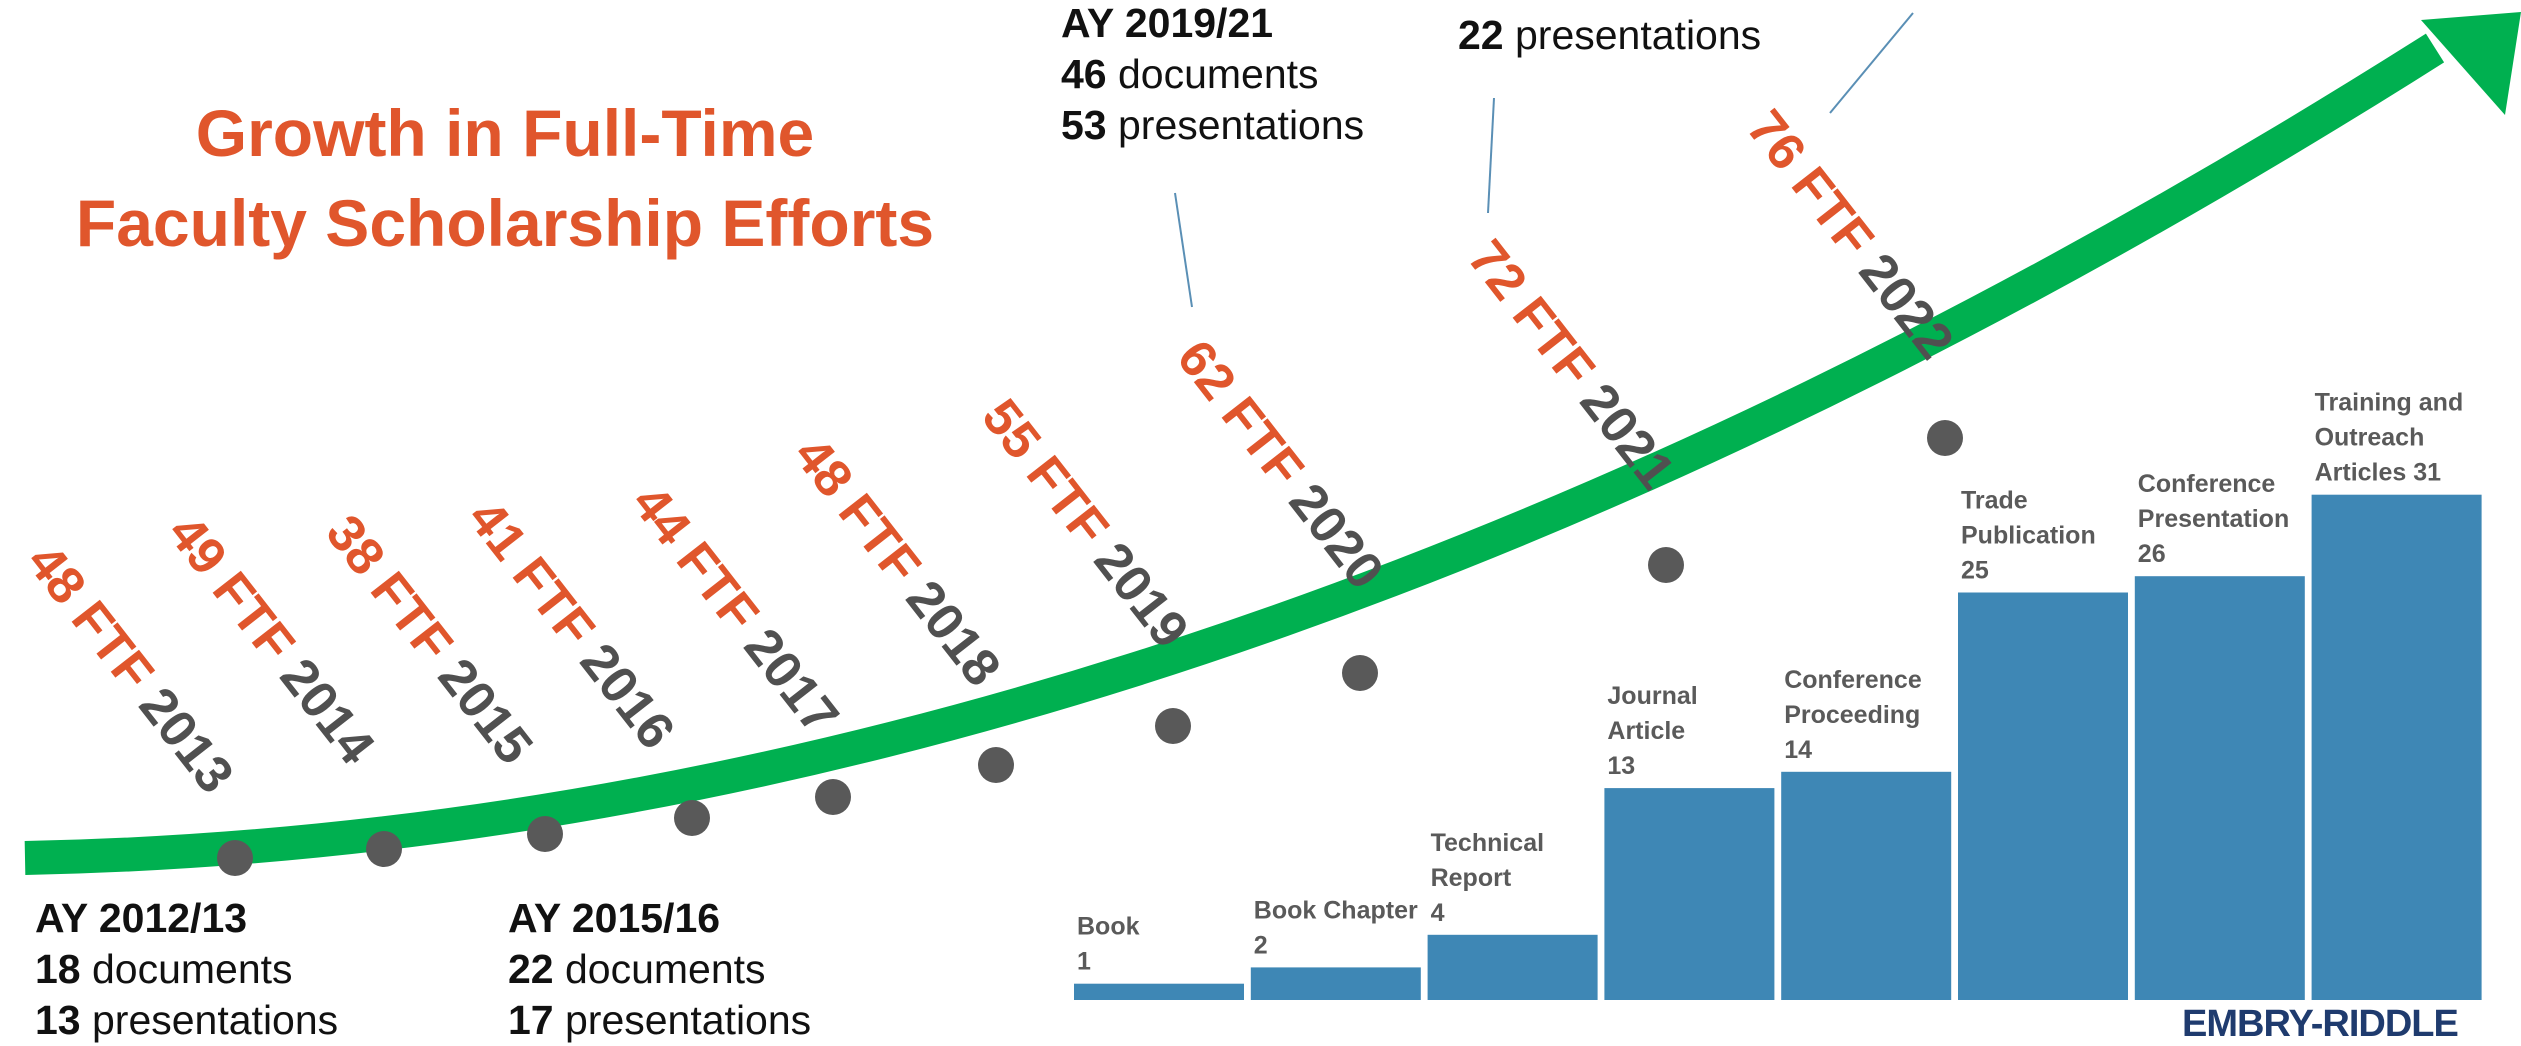 The width and height of the screenshot is (2521, 1046). I want to click on year-block-2019: AY 2019/21 46 documents 53 presentations, so click(1212, 75).